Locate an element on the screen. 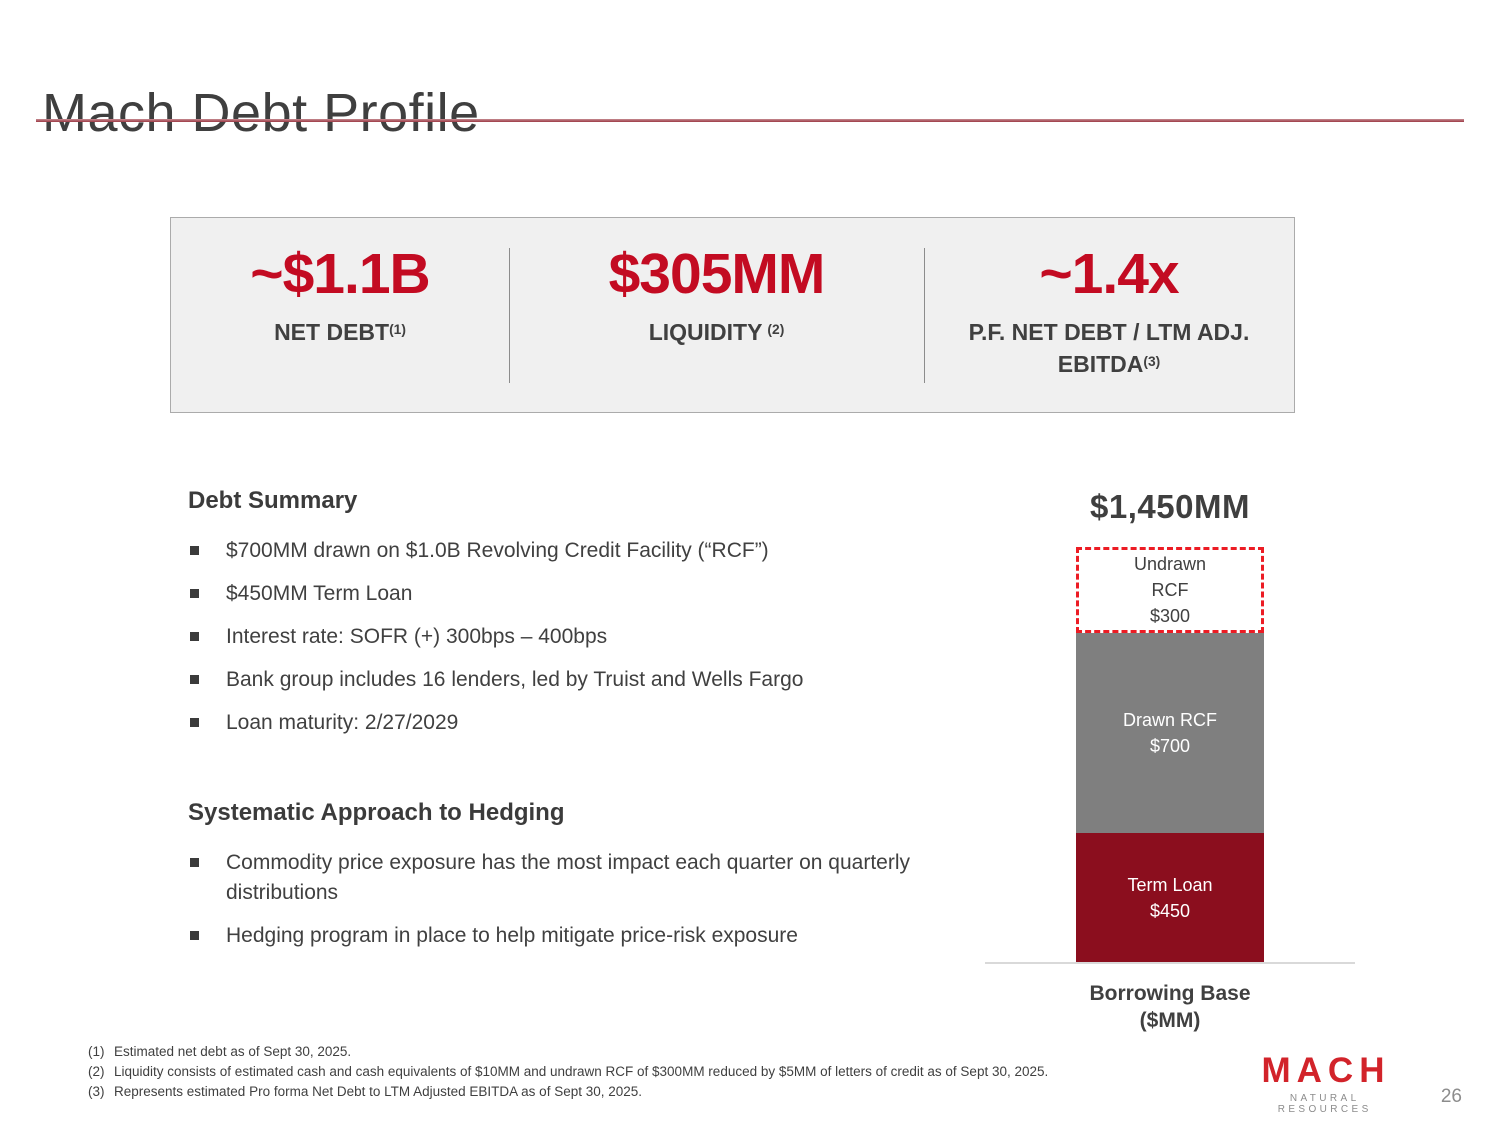 This screenshot has width=1500, height=1123. x-axis-label: Borrowing Base ($MM) is located at coordinates (1170, 1007).